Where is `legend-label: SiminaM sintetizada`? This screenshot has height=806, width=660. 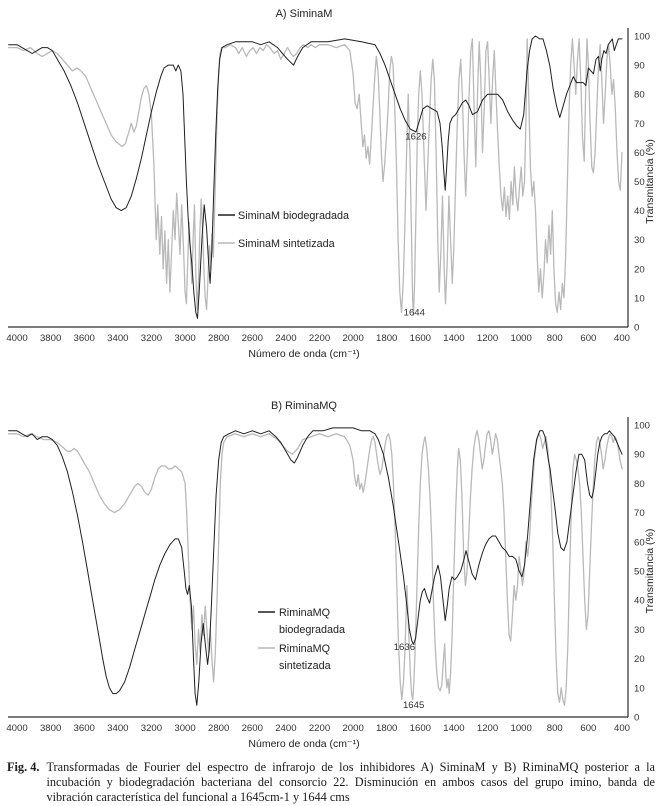
legend-label: SiminaM sintetizada is located at coordinates (286, 244).